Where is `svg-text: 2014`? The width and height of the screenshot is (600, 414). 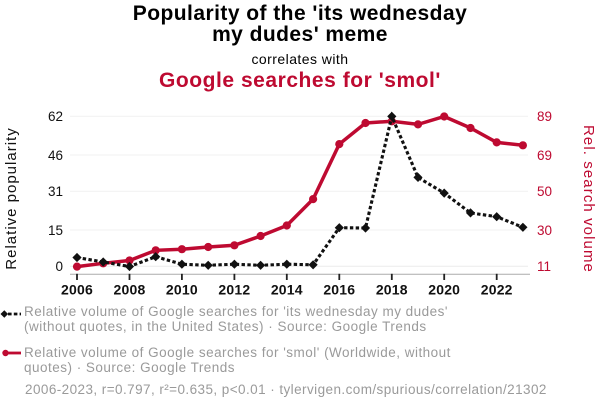 svg-text: 2014 is located at coordinates (287, 290).